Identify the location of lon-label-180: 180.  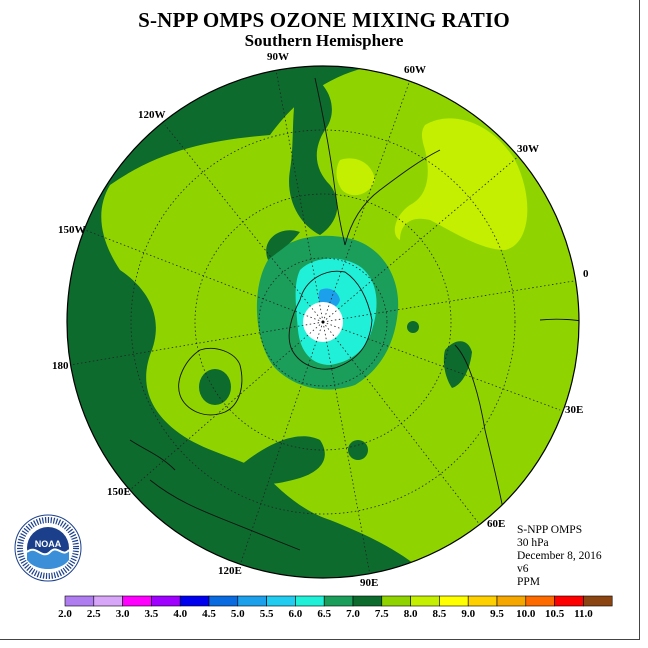
(60, 366).